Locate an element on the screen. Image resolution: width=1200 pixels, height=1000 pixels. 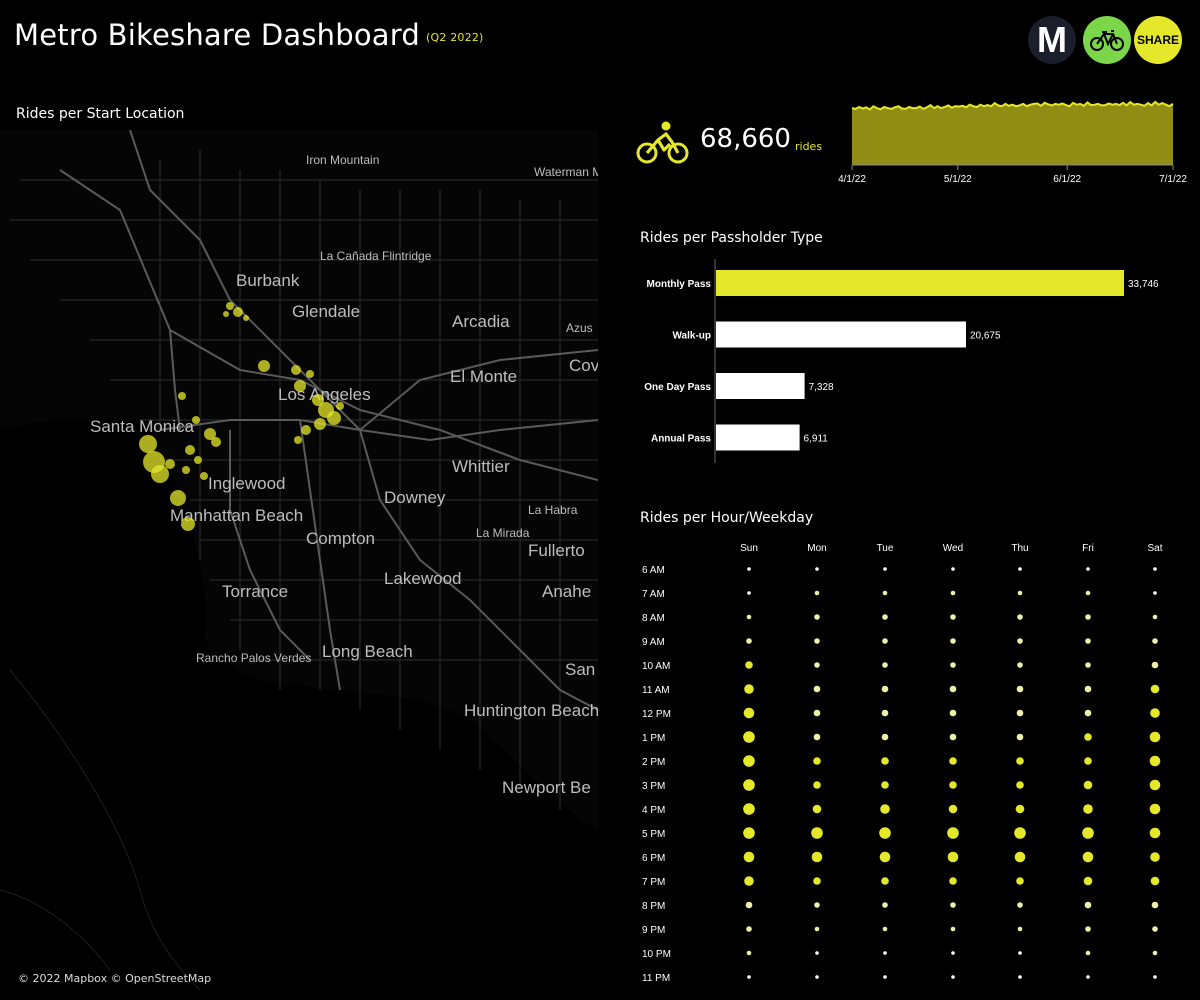
metro-logo: M is located at coordinates (1052, 40).